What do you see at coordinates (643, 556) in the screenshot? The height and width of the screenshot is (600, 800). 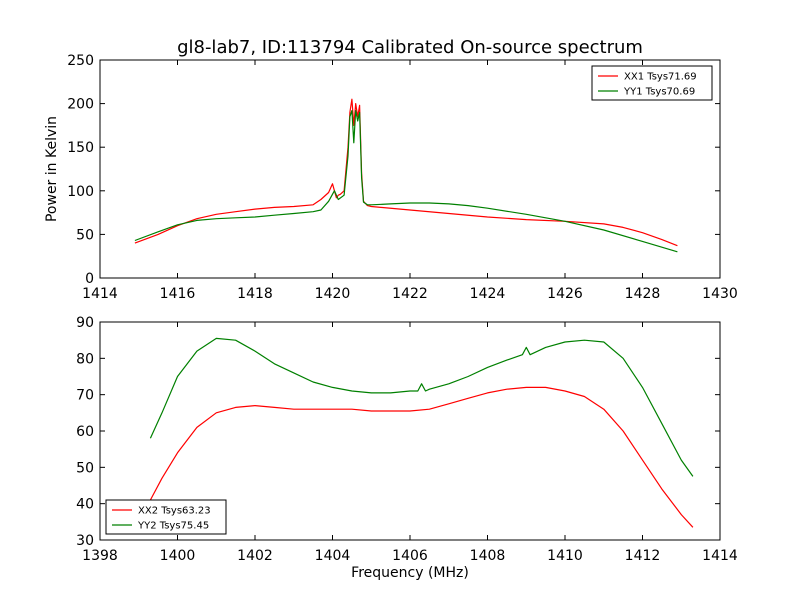 I see `x-tick-label: 1412` at bounding box center [643, 556].